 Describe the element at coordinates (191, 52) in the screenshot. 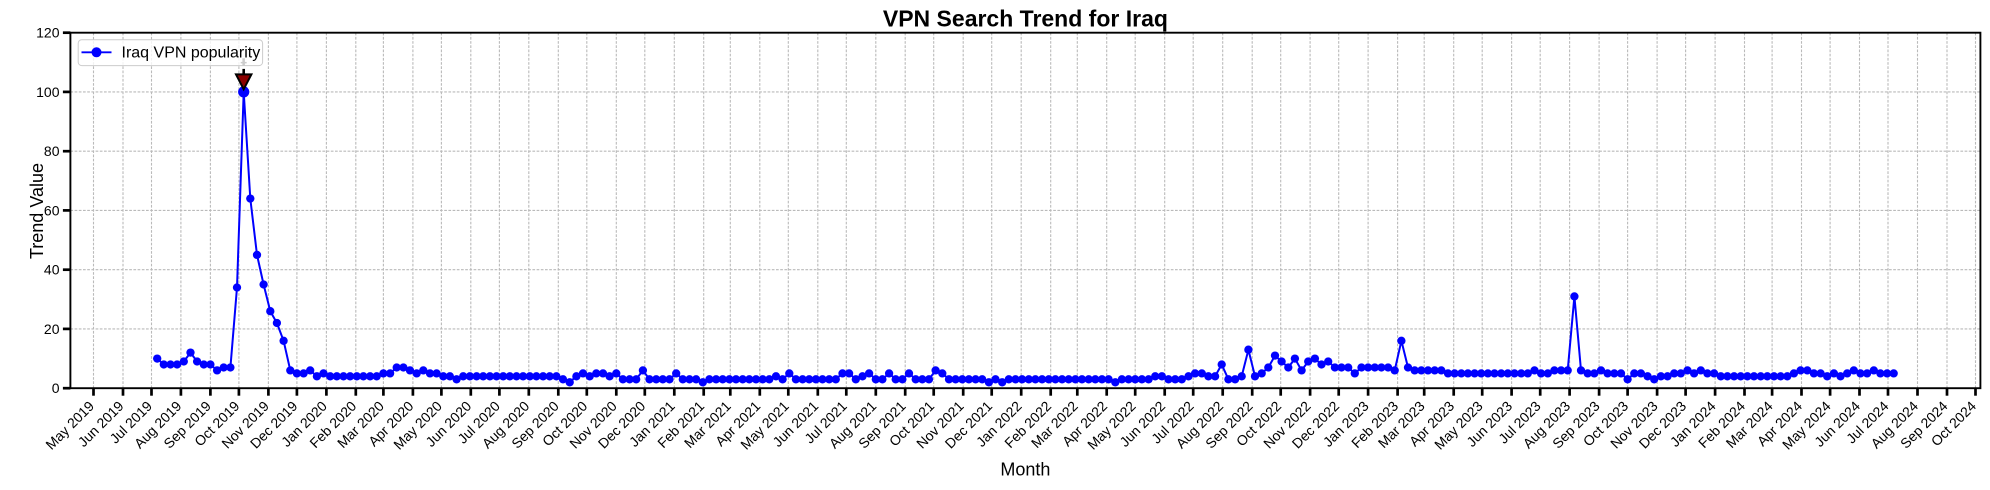

I see `svg-text: Iraq VPN popularity` at that location.